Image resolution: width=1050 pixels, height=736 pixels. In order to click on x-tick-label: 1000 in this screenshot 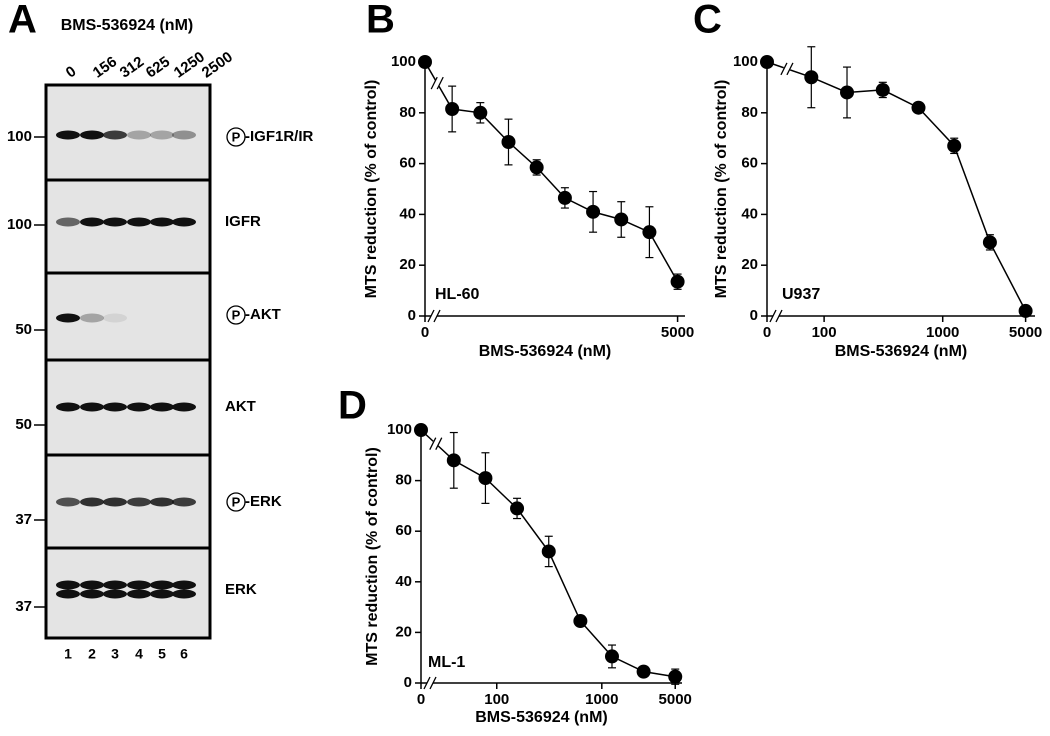, I will do `click(601, 699)`.